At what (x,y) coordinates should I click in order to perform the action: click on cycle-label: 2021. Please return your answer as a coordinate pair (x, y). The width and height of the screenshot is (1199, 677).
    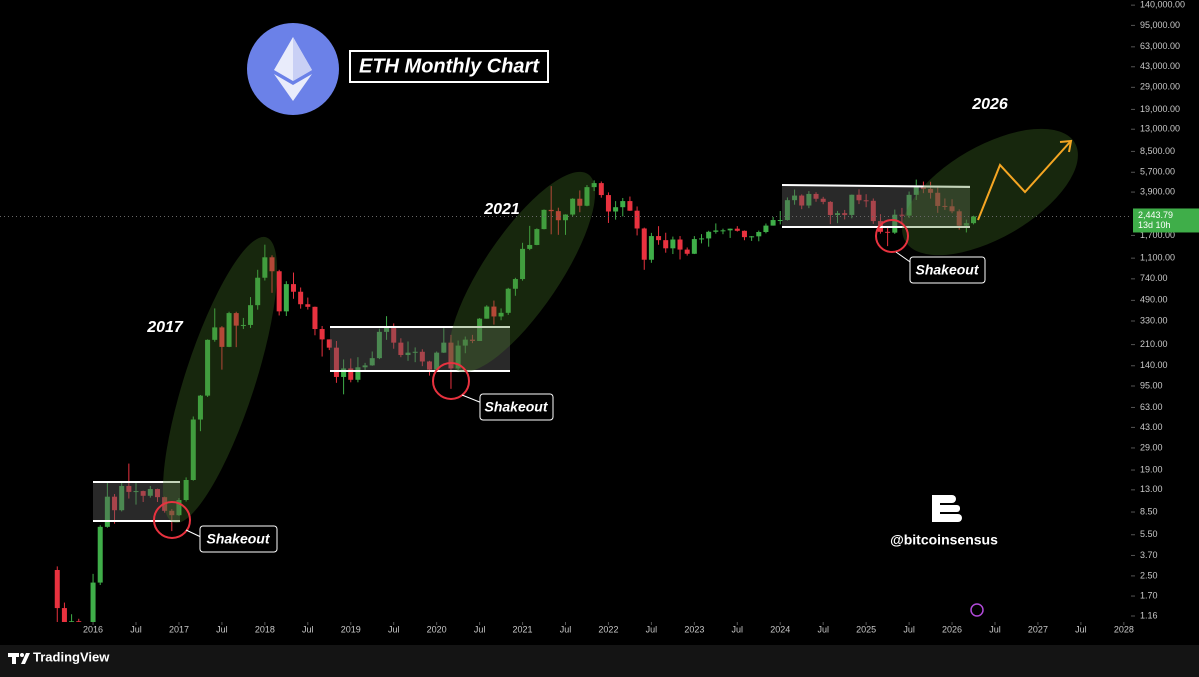
    Looking at the image, I should click on (501, 209).